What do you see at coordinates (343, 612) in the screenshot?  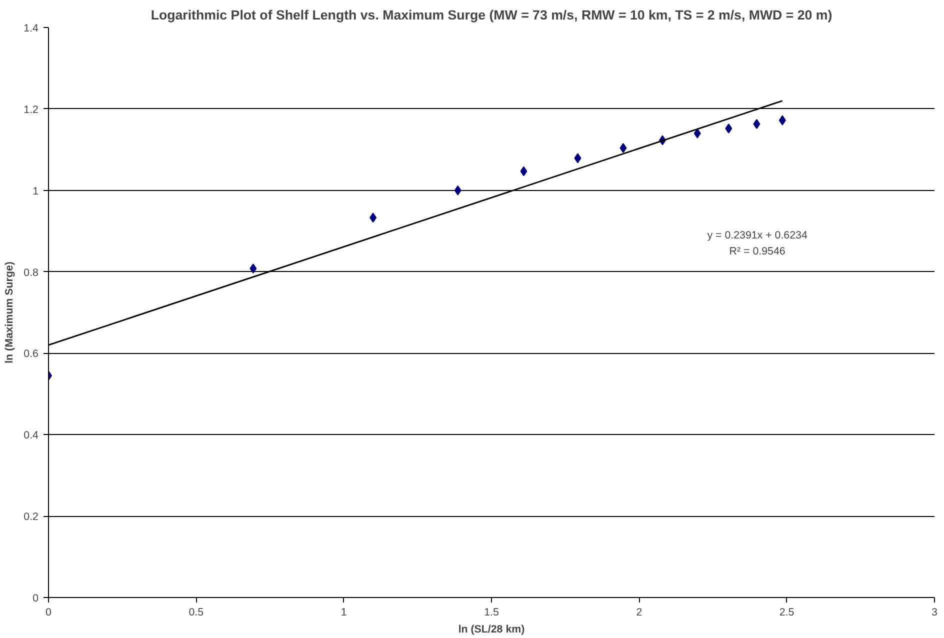 I see `x-tick-label: 1` at bounding box center [343, 612].